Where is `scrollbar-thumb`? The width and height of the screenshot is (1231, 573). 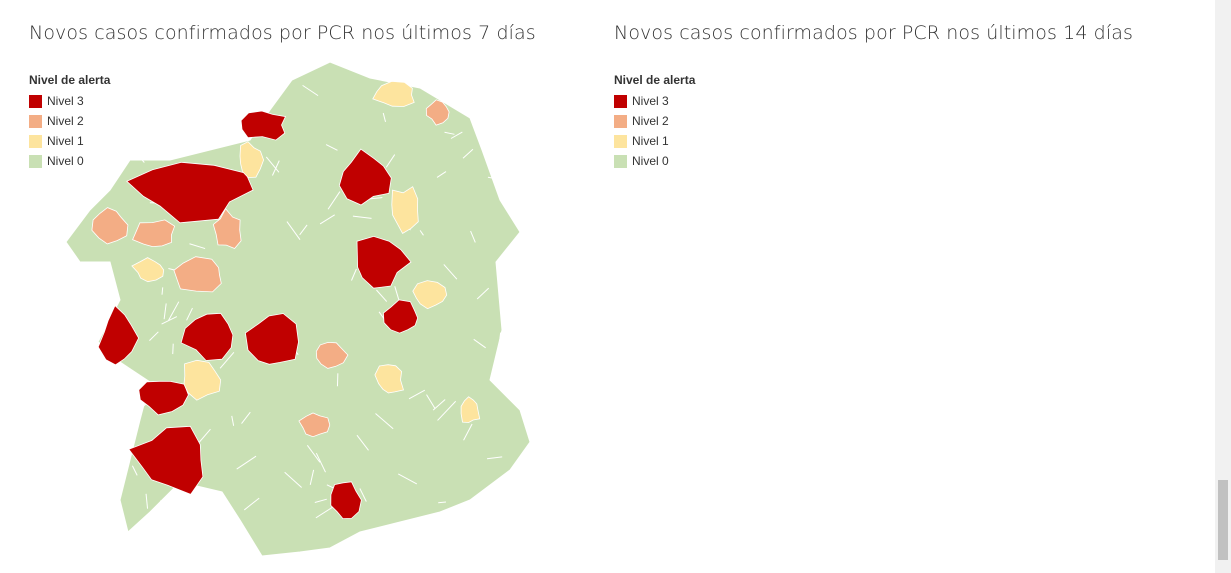 scrollbar-thumb is located at coordinates (1223, 520).